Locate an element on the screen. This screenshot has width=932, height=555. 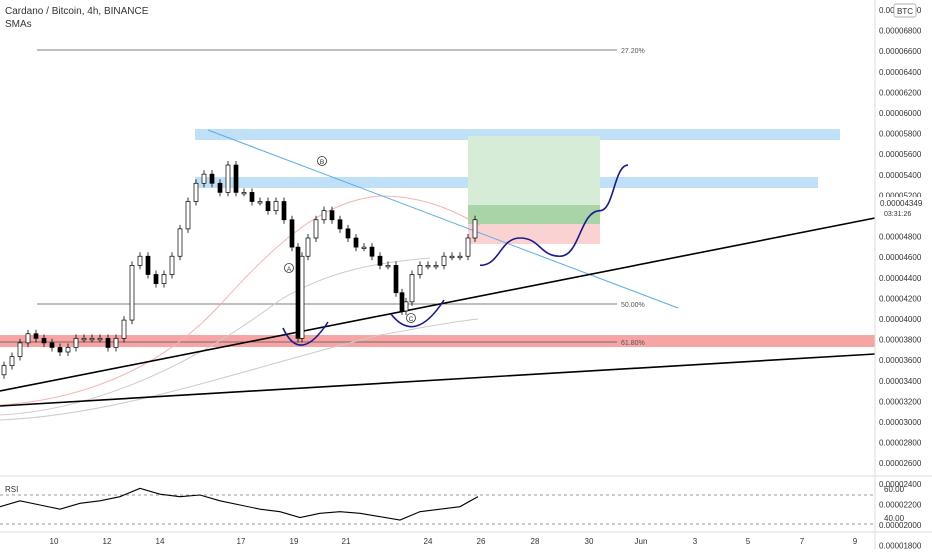
price-tick-label: 0.00006800 is located at coordinates (900, 31).